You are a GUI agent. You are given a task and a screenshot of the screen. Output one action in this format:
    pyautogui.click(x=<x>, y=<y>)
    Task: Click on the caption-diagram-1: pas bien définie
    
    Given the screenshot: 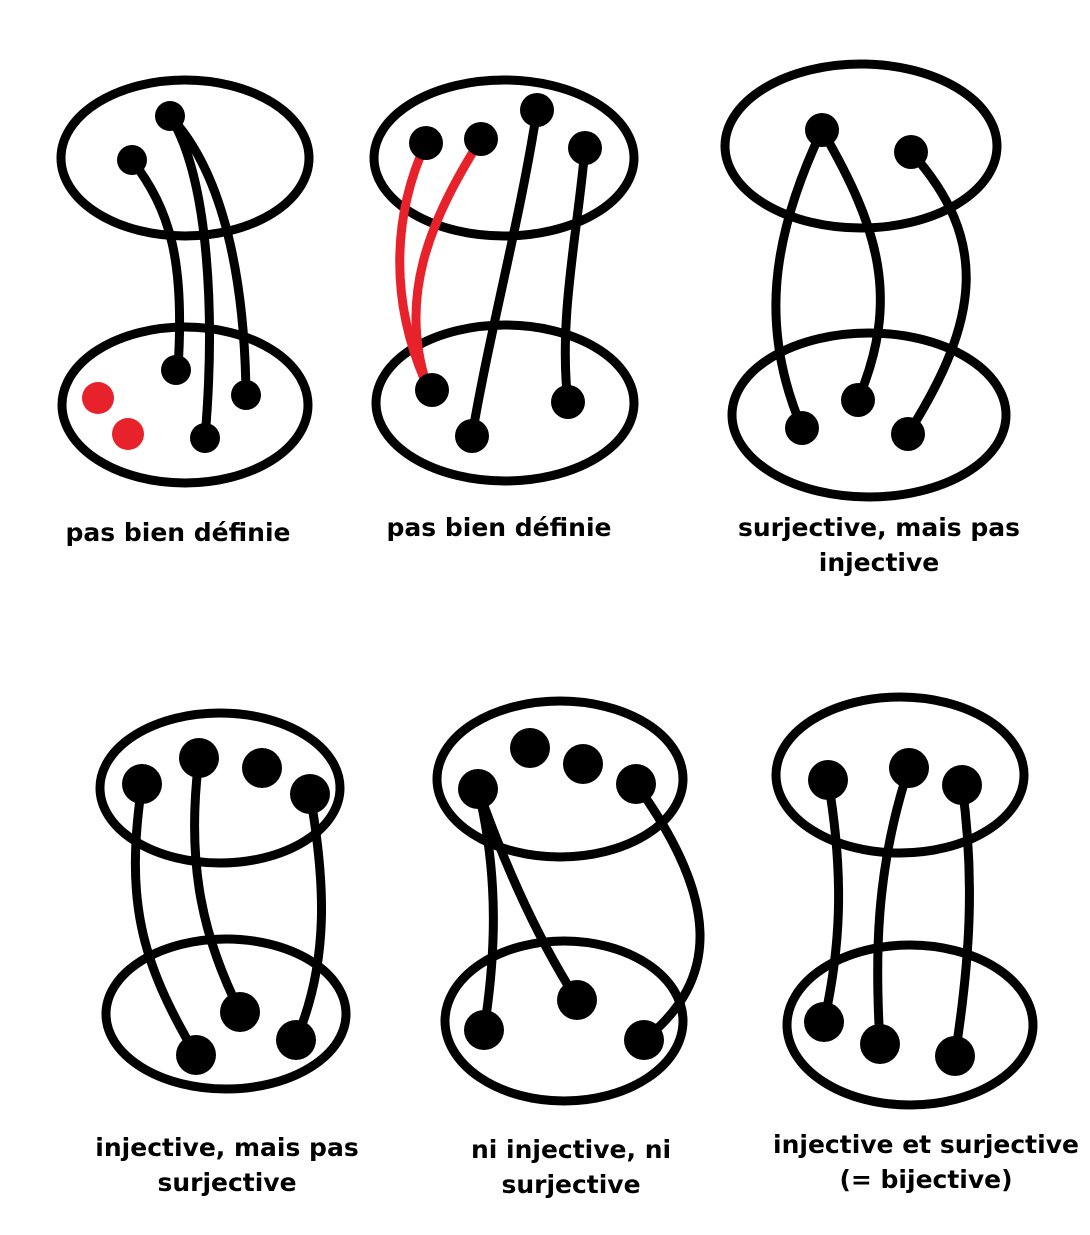 What is the action you would take?
    pyautogui.click(x=178, y=532)
    